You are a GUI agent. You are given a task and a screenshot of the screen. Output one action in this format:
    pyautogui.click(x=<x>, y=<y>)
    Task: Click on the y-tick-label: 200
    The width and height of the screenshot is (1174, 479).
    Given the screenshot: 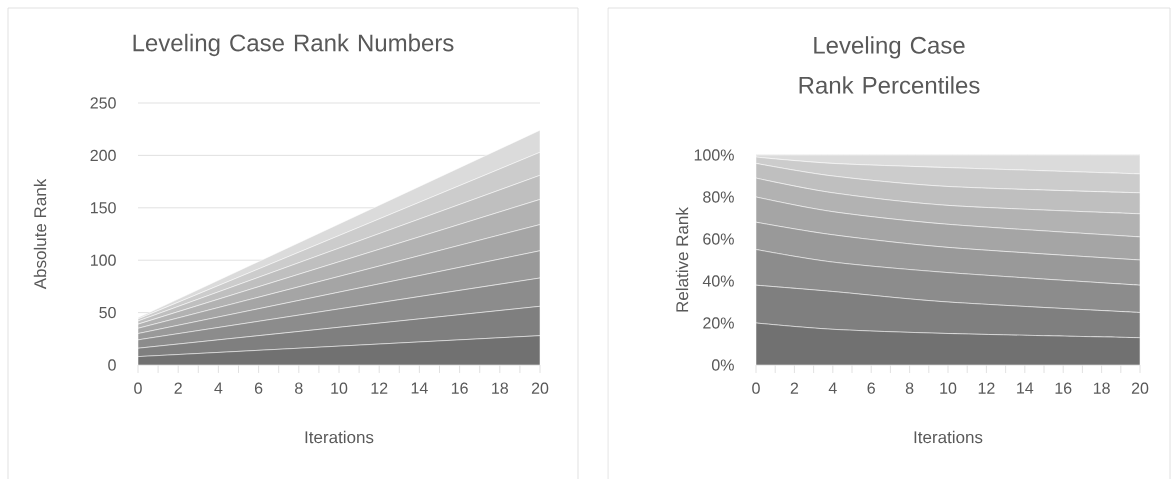 What is the action you would take?
    pyautogui.click(x=103, y=155)
    